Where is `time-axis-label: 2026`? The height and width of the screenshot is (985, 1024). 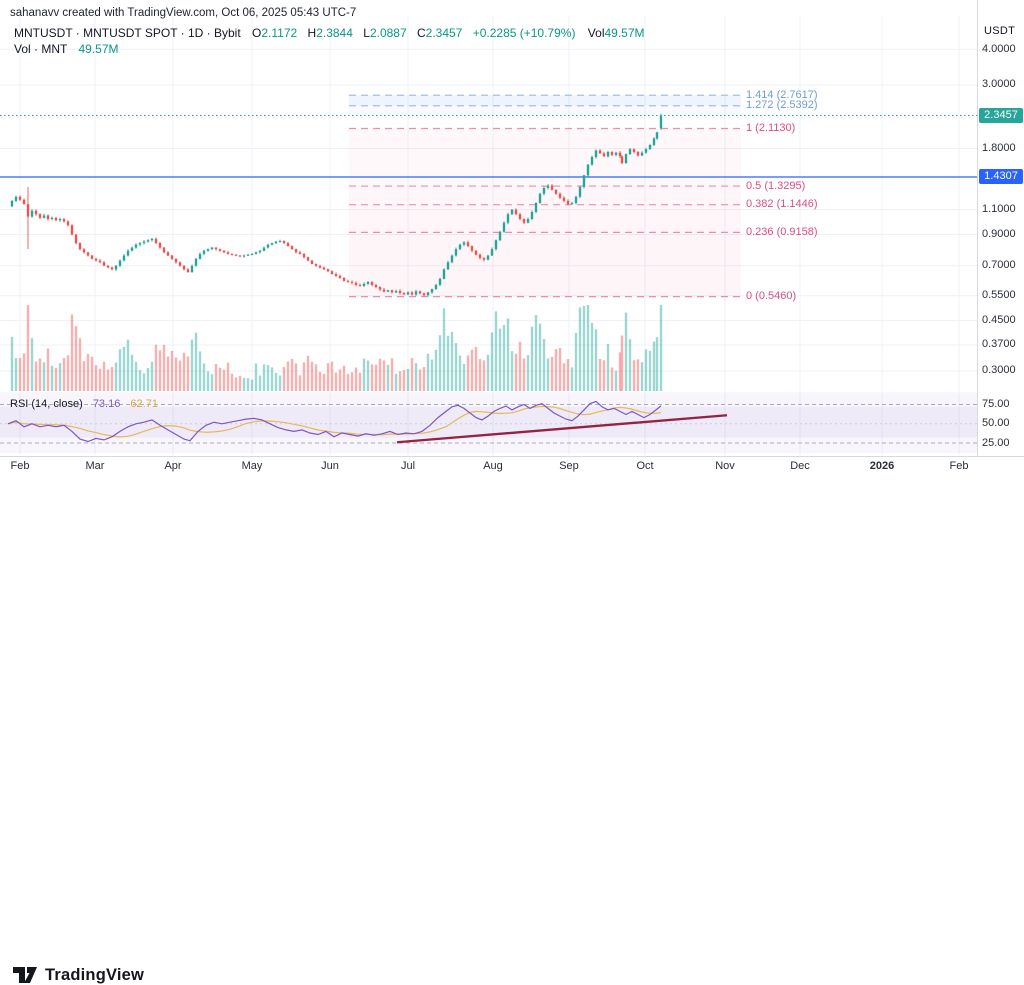
time-axis-label: 2026 is located at coordinates (882, 466).